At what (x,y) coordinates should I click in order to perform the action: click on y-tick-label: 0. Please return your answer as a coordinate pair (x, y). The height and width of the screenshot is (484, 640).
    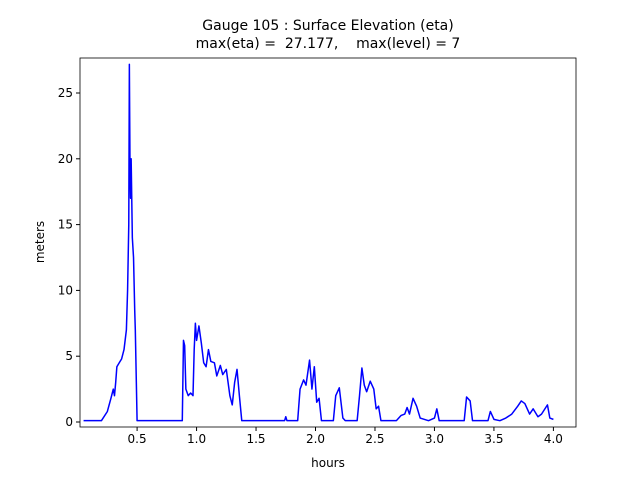
    Looking at the image, I should click on (69, 422).